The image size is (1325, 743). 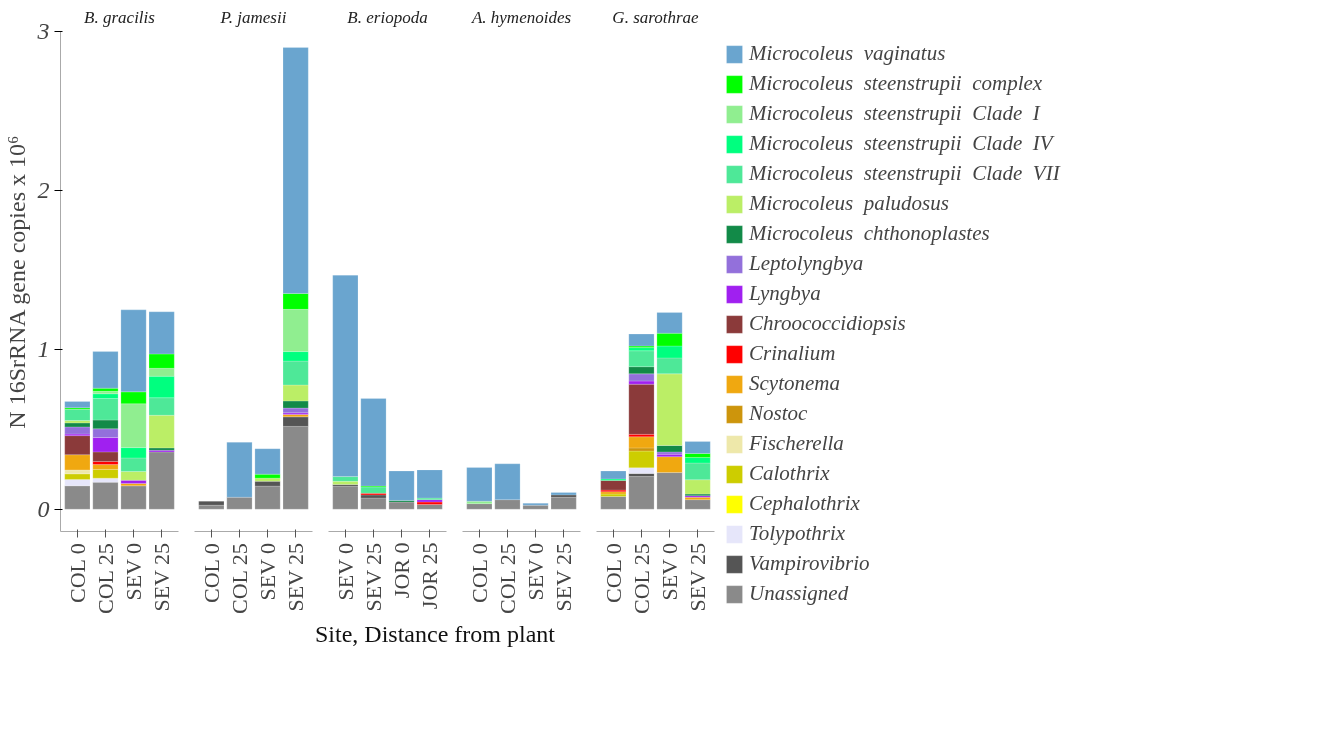 I want to click on legend-label: Microcoleus paludosus, so click(x=849, y=203).